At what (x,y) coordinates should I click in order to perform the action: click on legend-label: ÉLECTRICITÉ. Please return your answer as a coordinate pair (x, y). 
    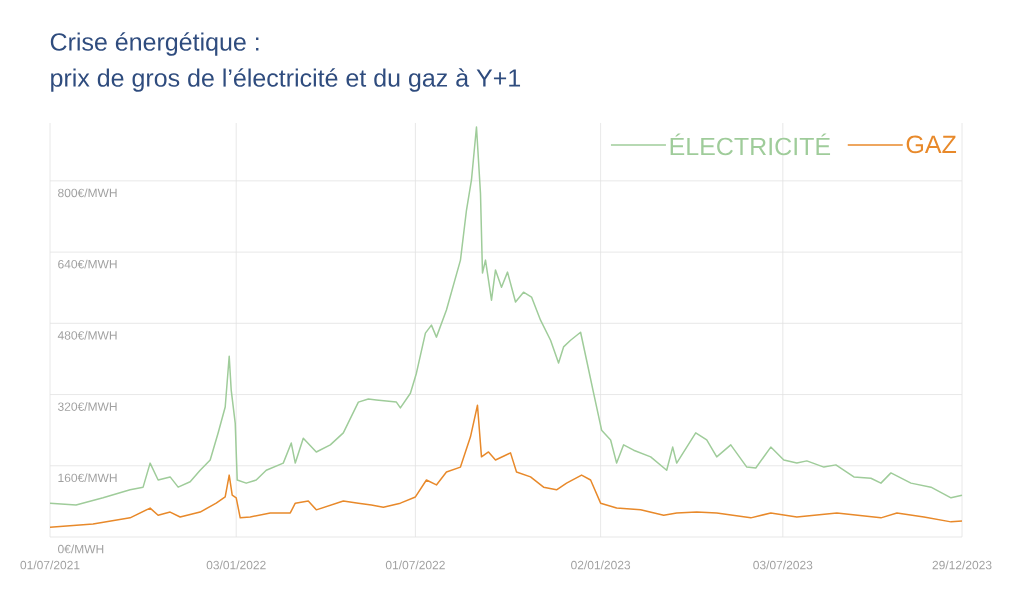
    Looking at the image, I should click on (750, 144).